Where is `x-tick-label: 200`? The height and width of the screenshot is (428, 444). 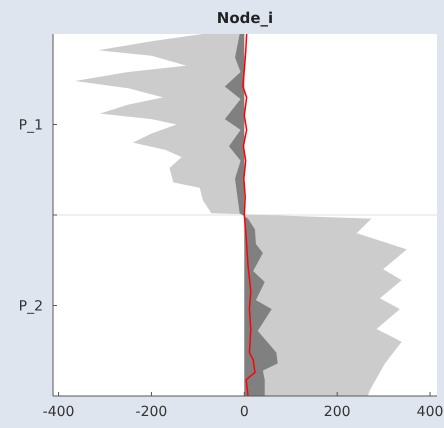 x-tick-label: 200 is located at coordinates (337, 412).